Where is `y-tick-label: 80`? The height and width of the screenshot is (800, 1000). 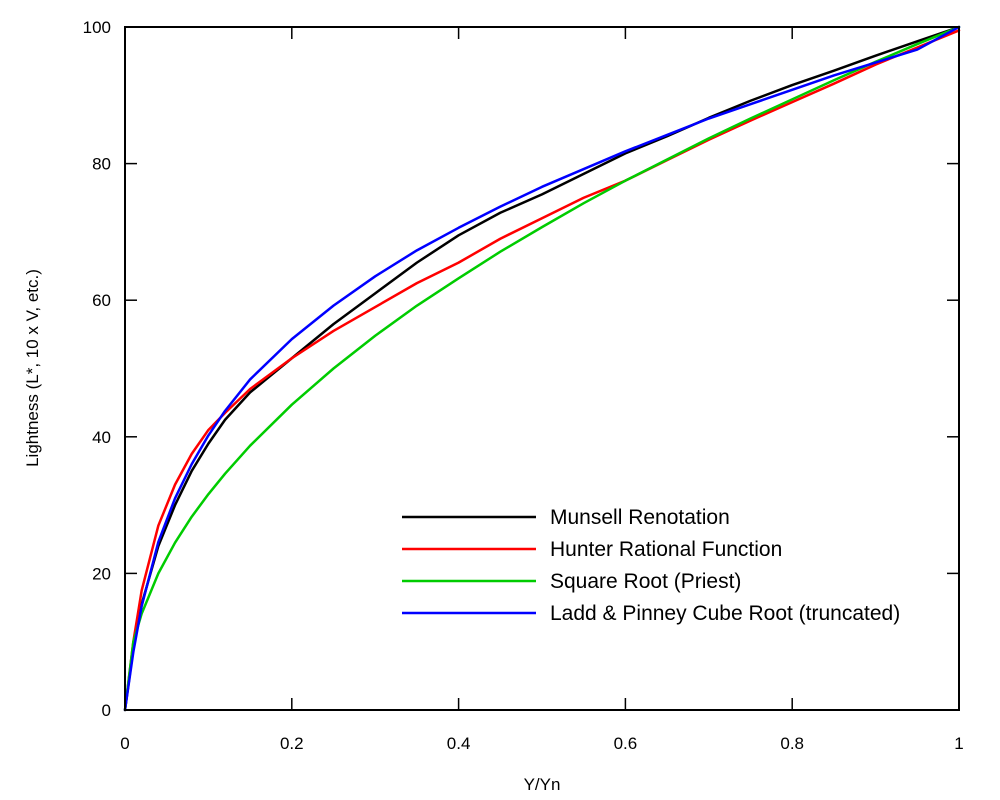 y-tick-label: 80 is located at coordinates (101, 164).